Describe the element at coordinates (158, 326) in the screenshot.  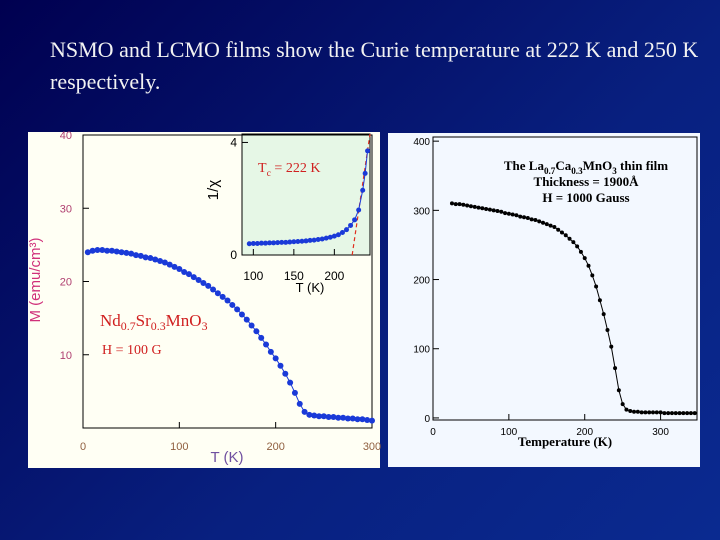
I see `text-part: 0.3` at that location.